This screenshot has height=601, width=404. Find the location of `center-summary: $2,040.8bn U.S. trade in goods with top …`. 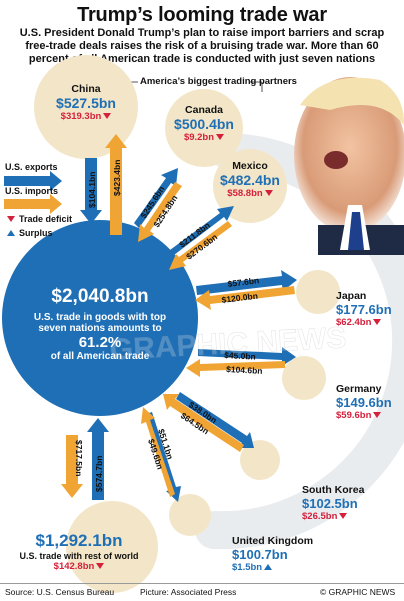

center-summary: $2,040.8bn U.S. trade in goods with top … is located at coordinates (100, 324).